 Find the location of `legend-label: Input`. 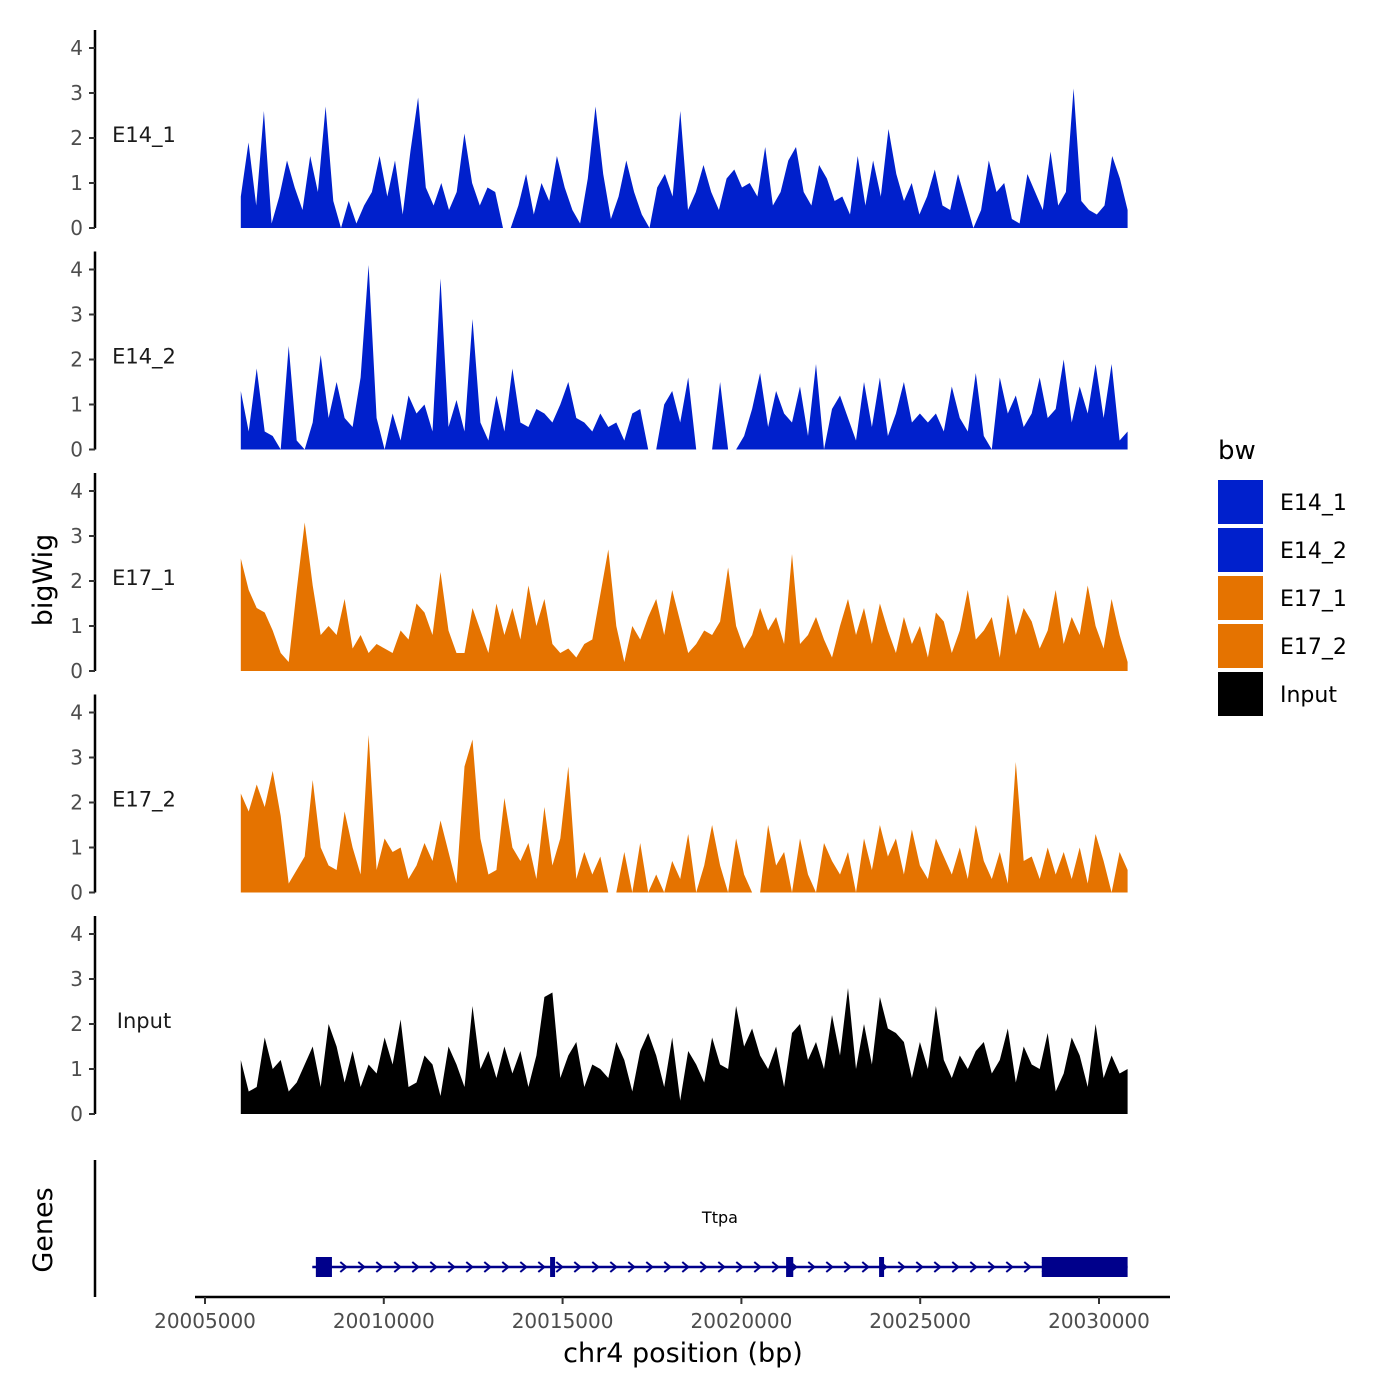

legend-label: Input is located at coordinates (1308, 695).